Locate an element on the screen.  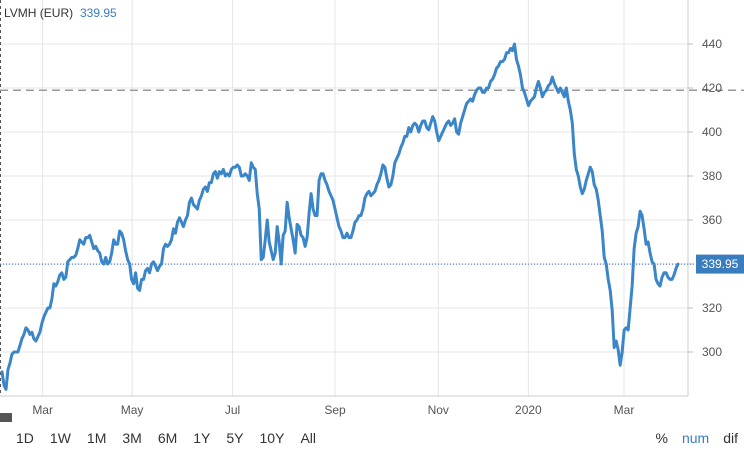
y-tick-label: 300 is located at coordinates (712, 352).